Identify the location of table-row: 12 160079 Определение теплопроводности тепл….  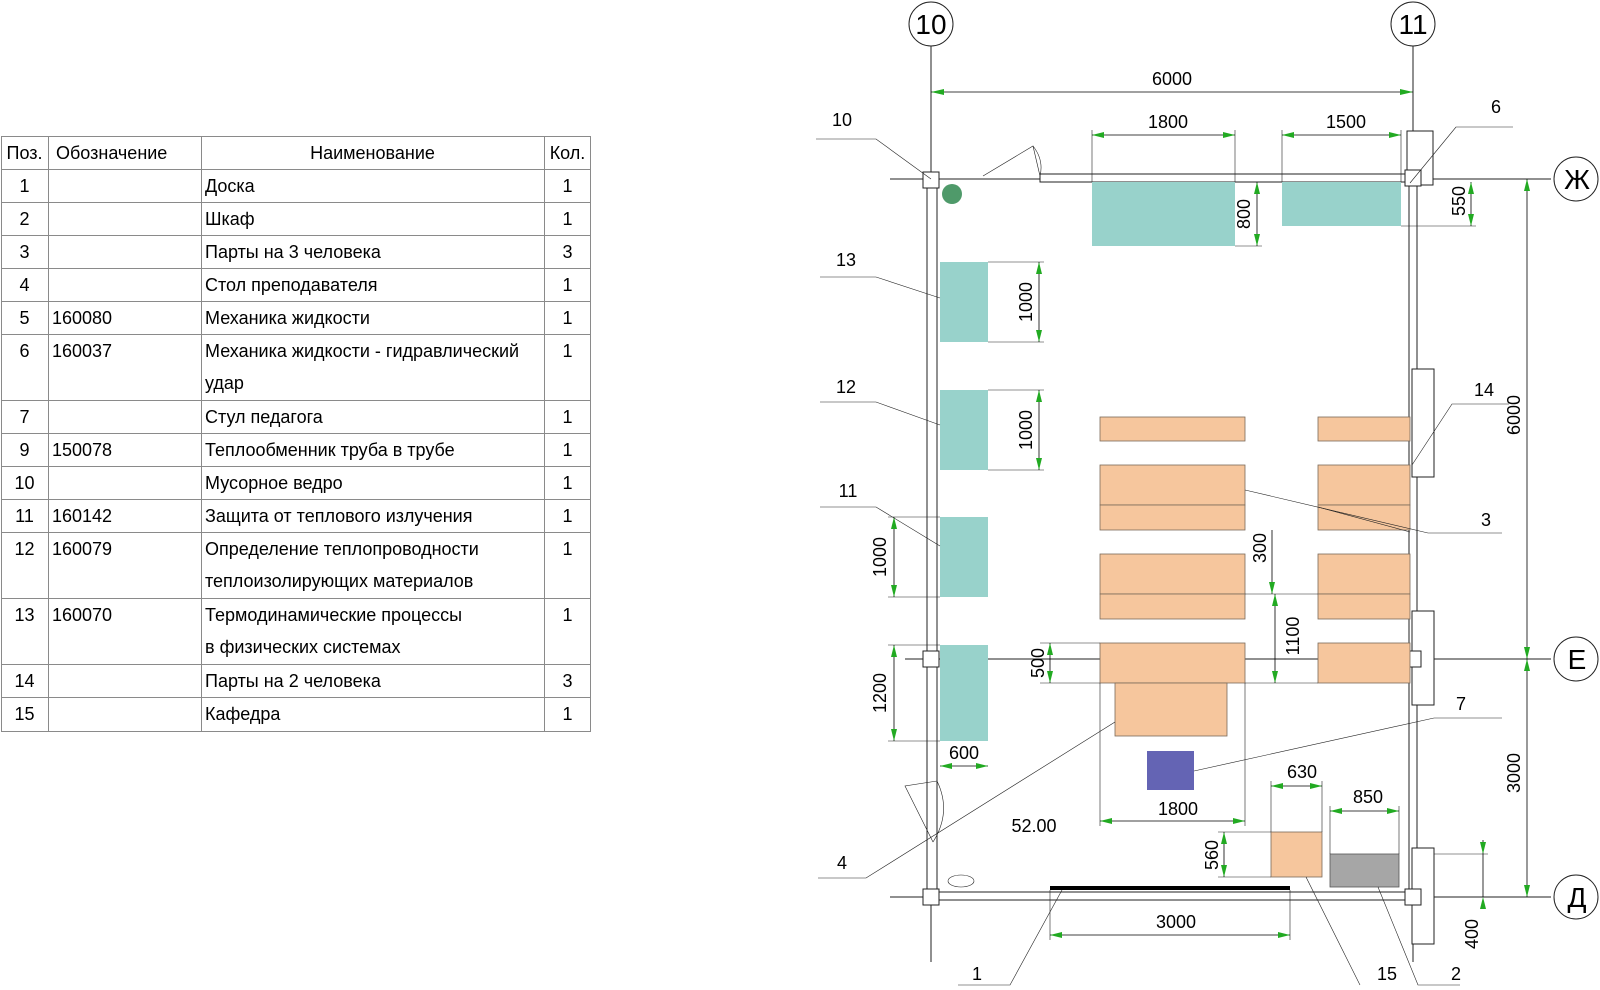
(296, 565).